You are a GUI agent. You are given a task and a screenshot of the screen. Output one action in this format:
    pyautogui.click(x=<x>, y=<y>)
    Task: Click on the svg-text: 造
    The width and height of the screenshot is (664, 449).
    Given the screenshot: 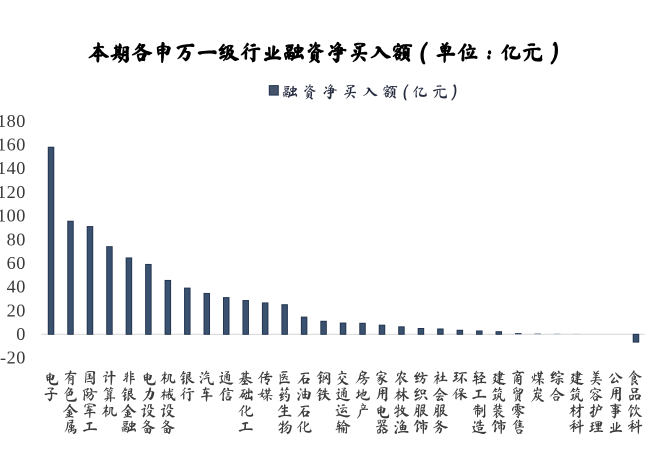 What is the action you would take?
    pyautogui.click(x=479, y=427)
    